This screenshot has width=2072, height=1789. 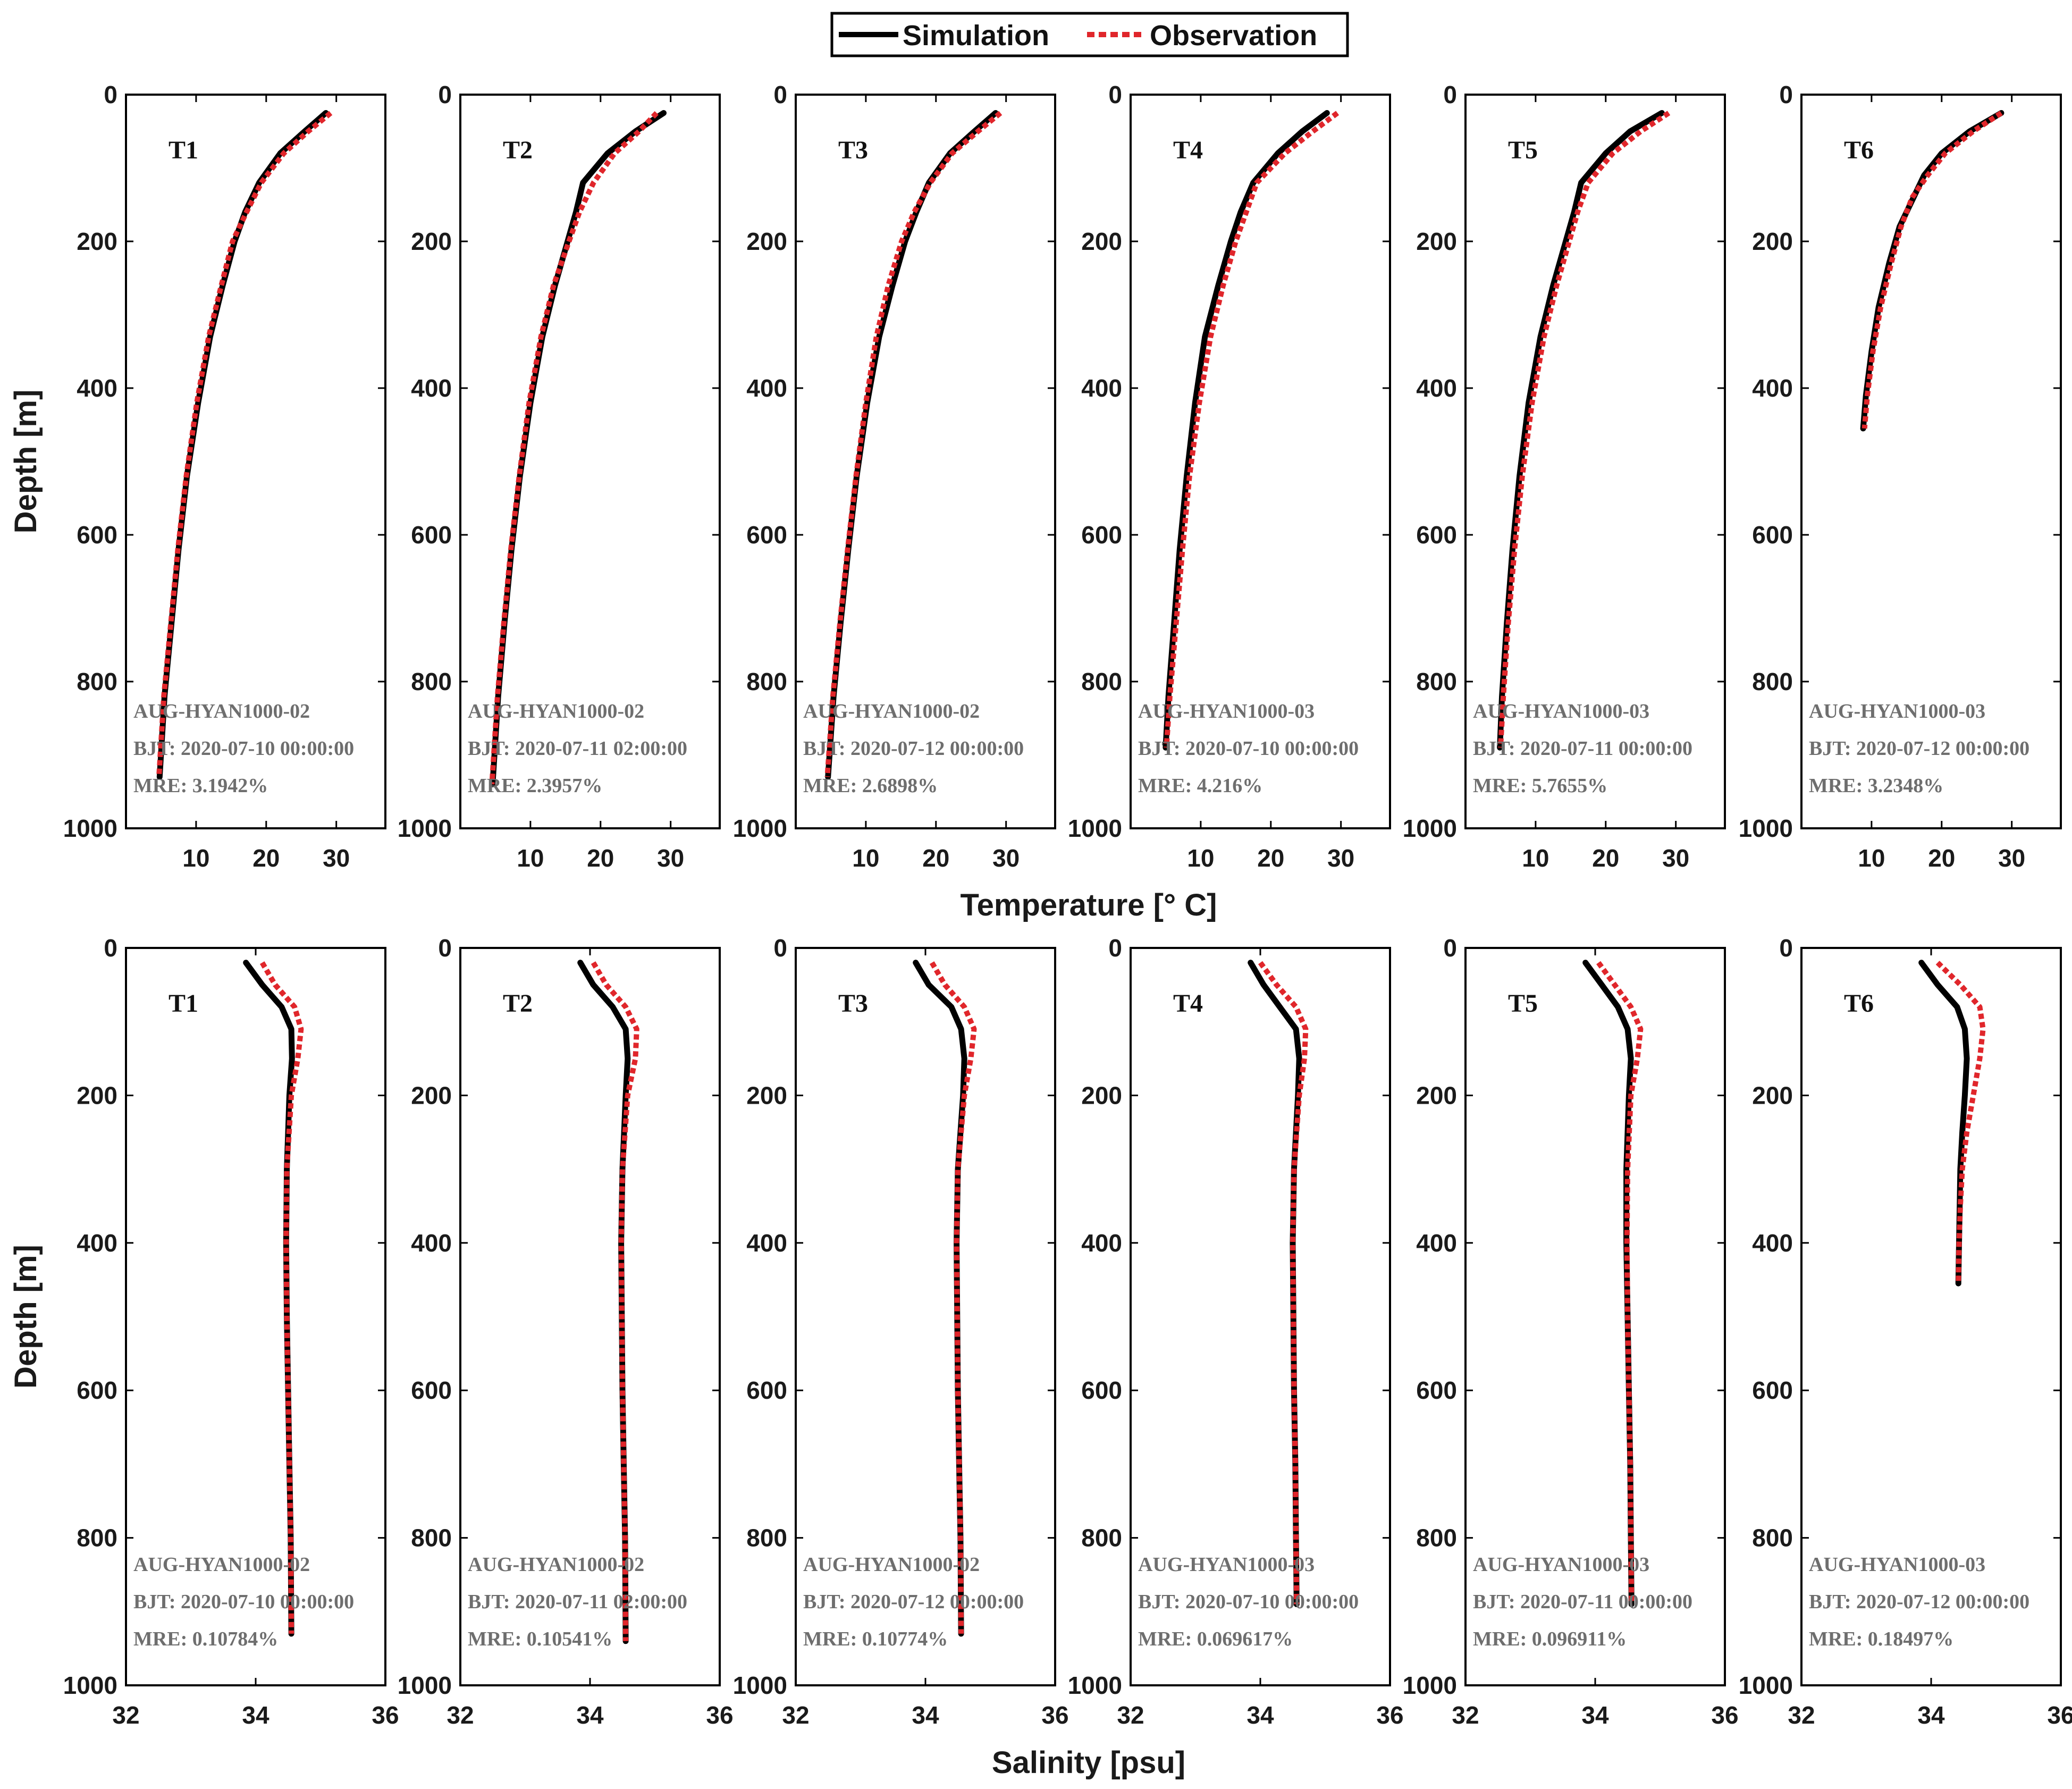 I want to click on mre-label: MRE: 0.096911%, so click(x=1550, y=1639).